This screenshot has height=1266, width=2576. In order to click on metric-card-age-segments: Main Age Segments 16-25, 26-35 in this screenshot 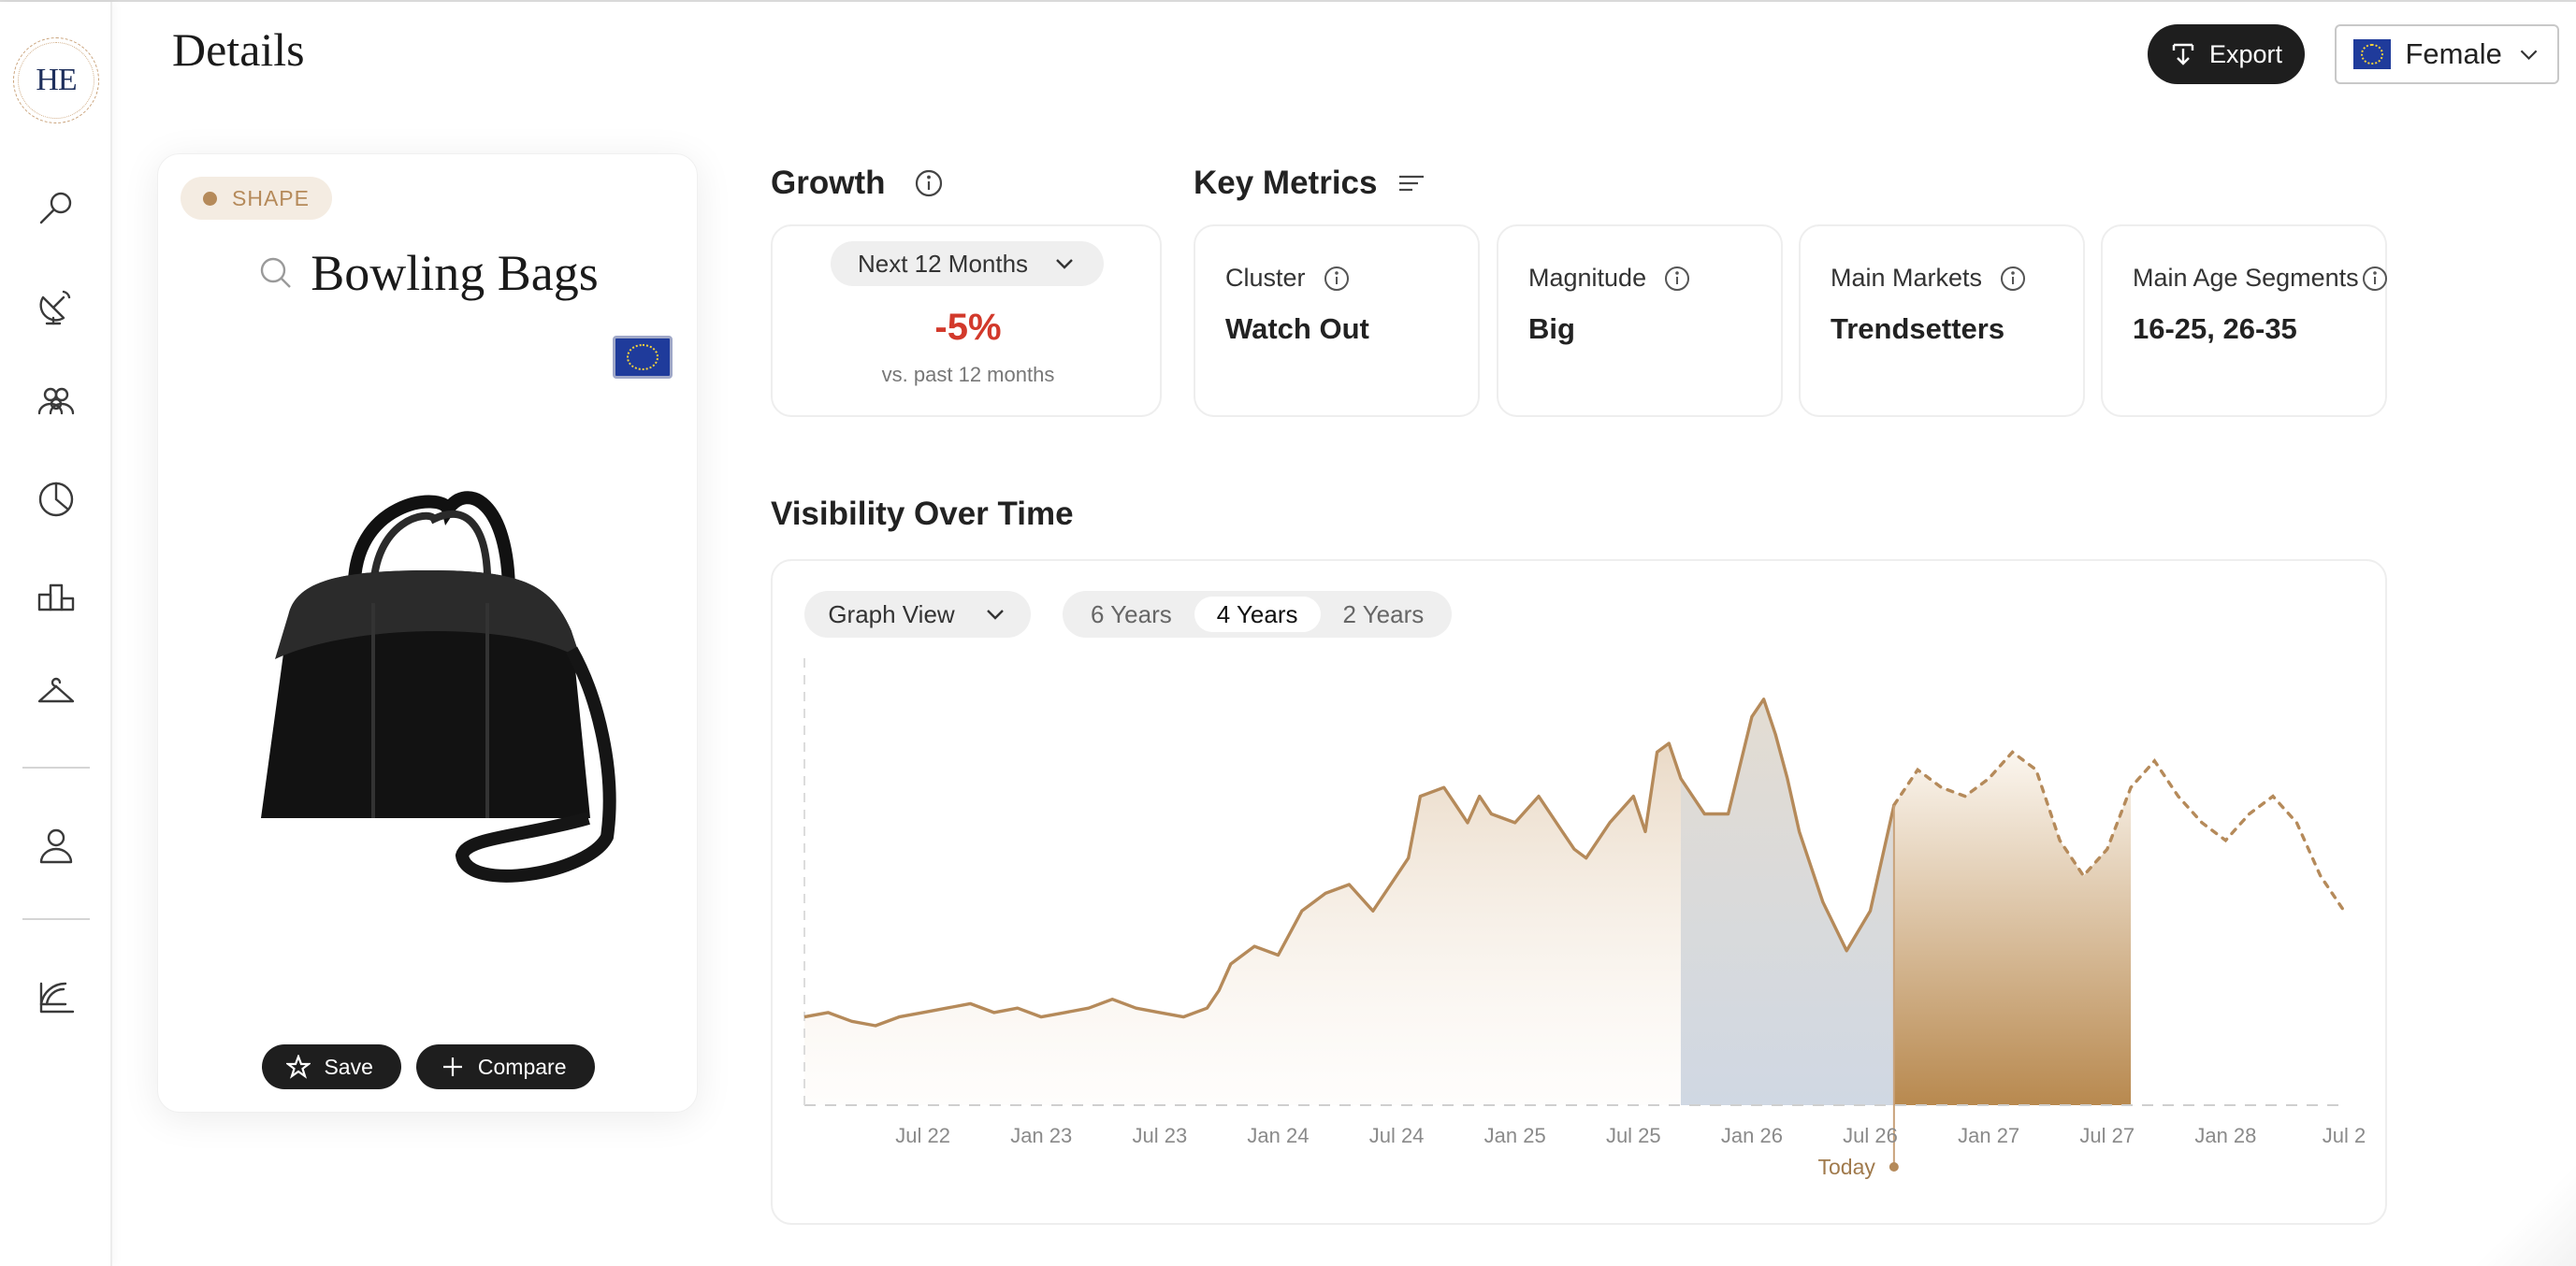, I will do `click(2244, 320)`.